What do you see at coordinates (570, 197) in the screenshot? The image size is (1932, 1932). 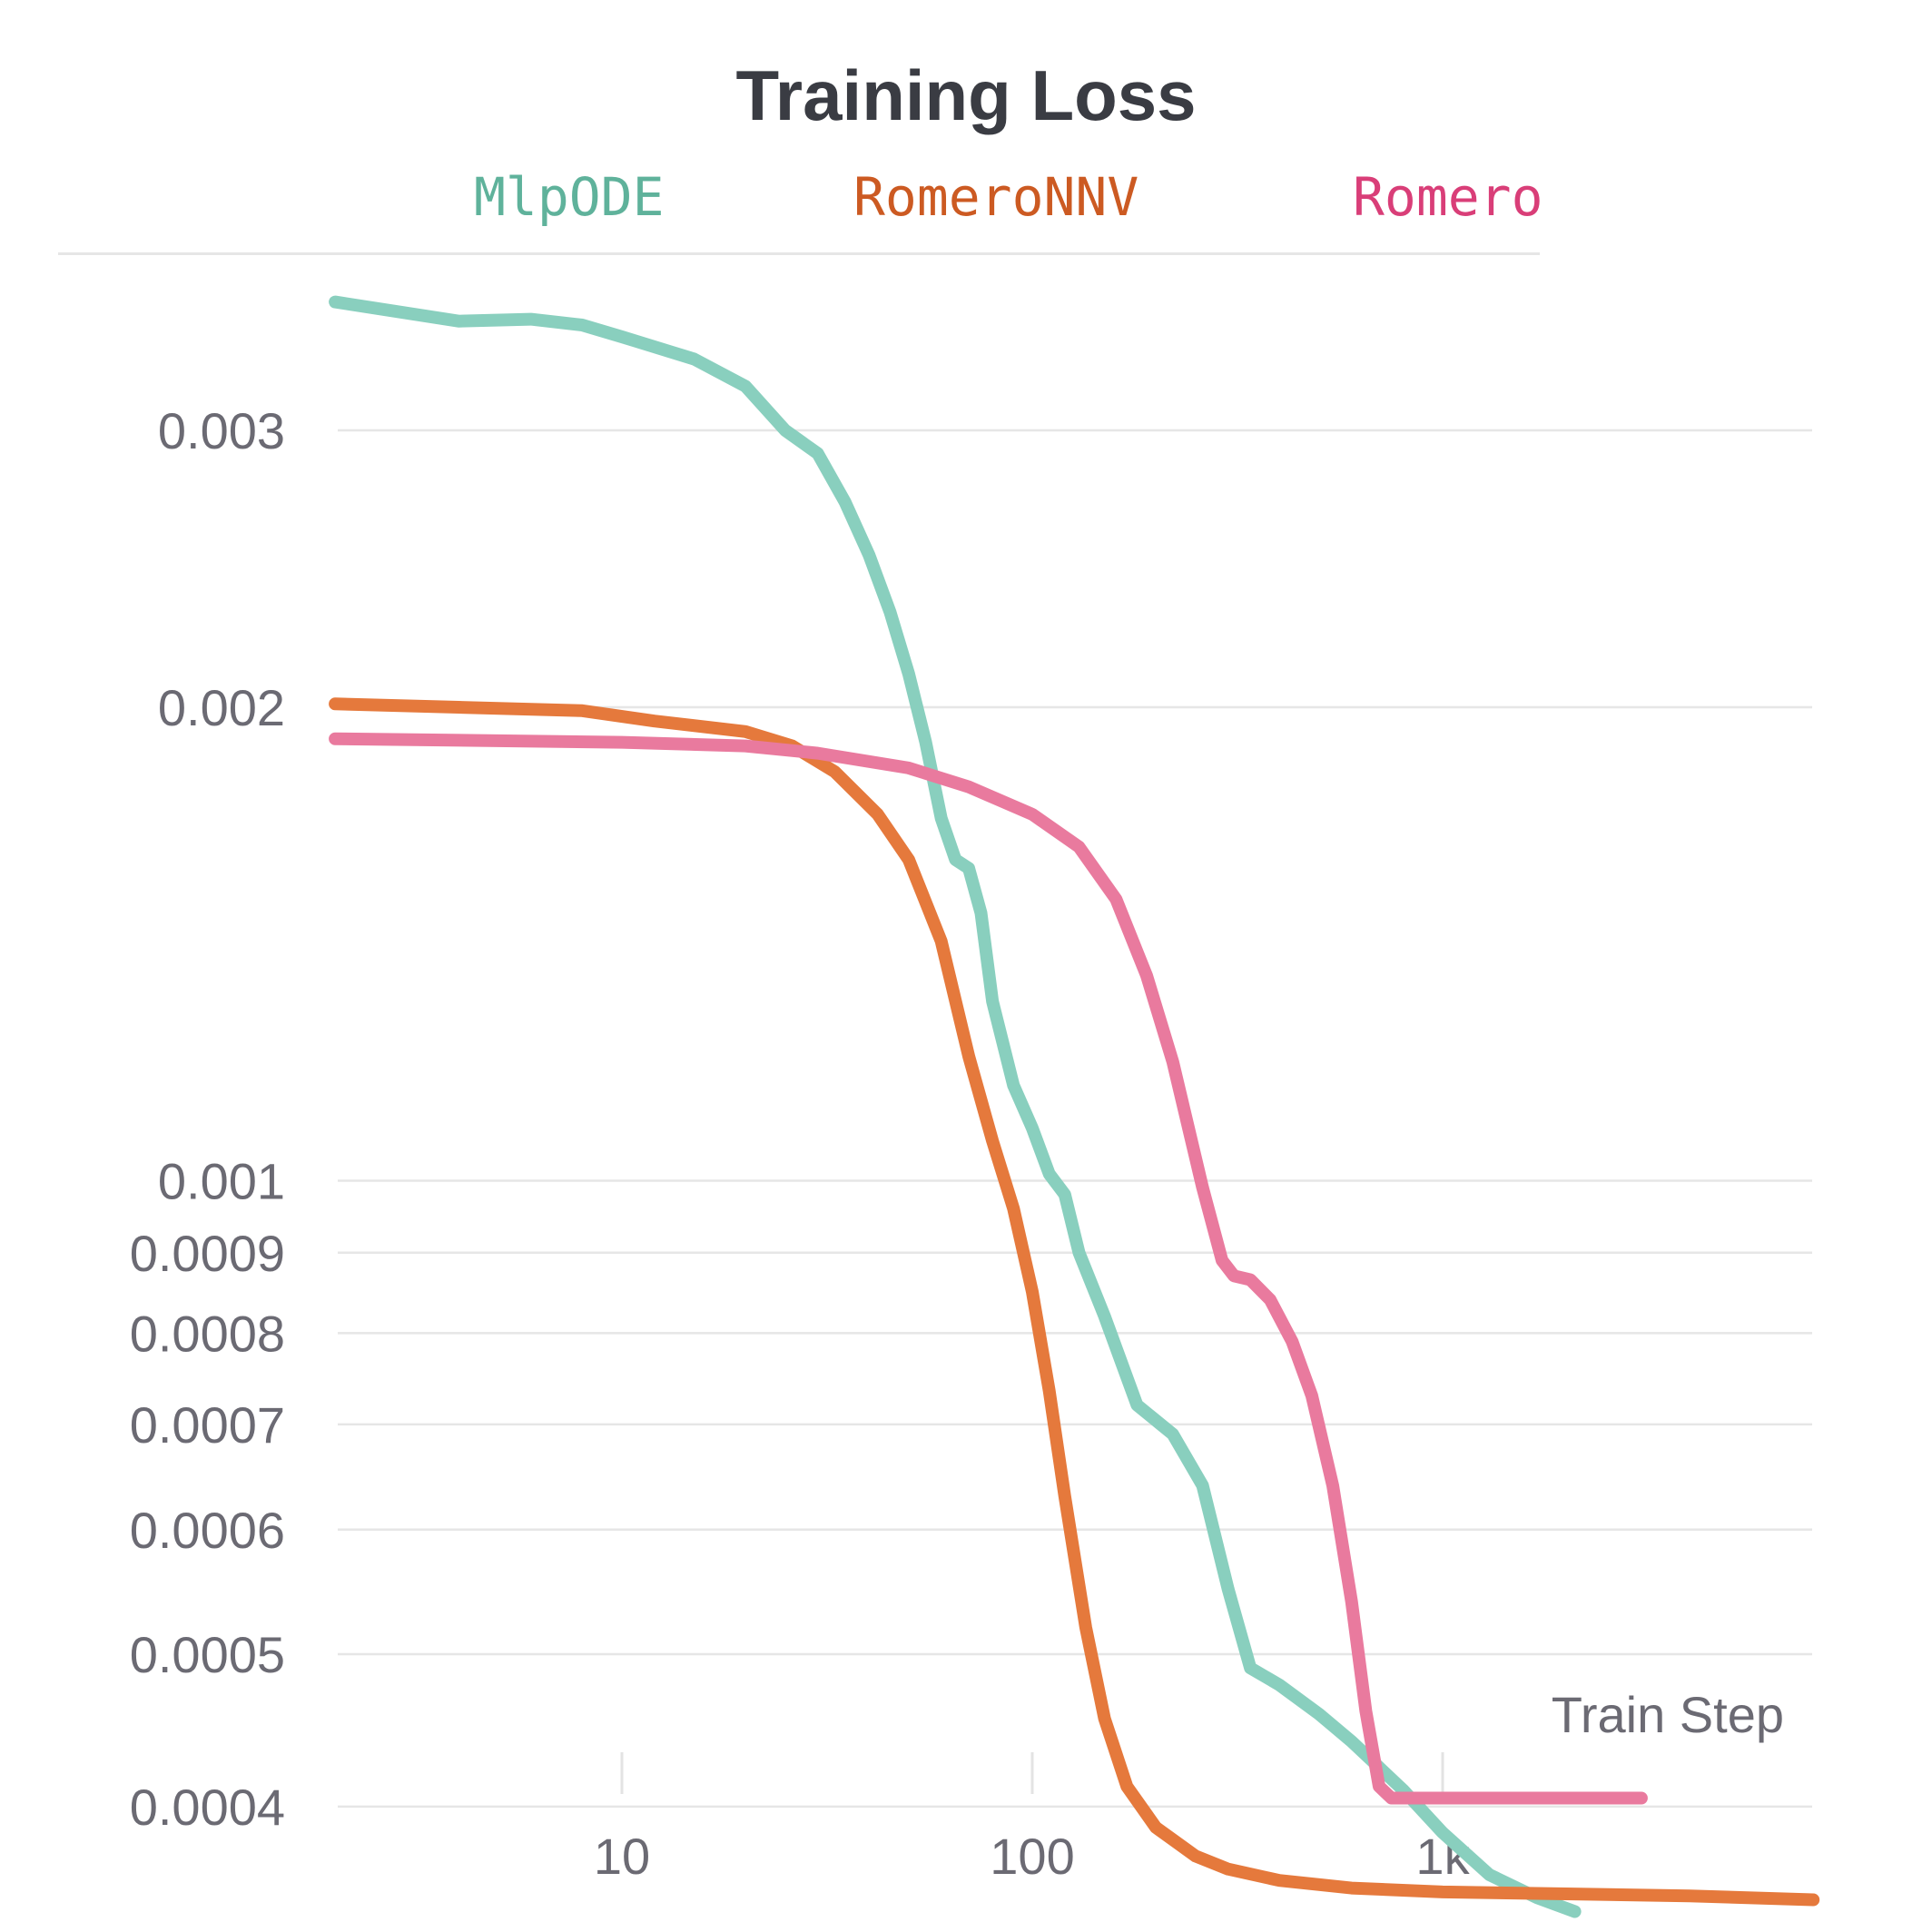 I see `legend-item-mlpode: MlpODE` at bounding box center [570, 197].